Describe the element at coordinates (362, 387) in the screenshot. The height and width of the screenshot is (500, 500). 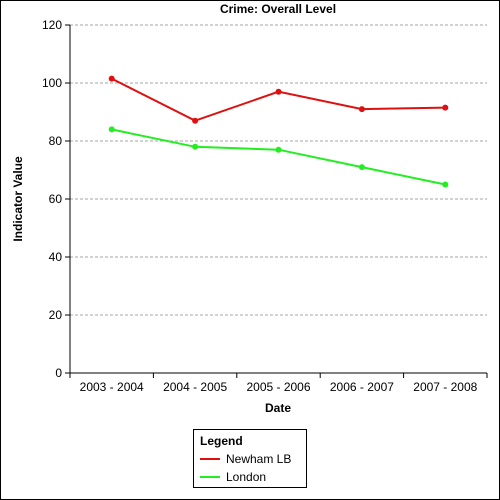
I see `x-tick-label: 2006 - 2007` at that location.